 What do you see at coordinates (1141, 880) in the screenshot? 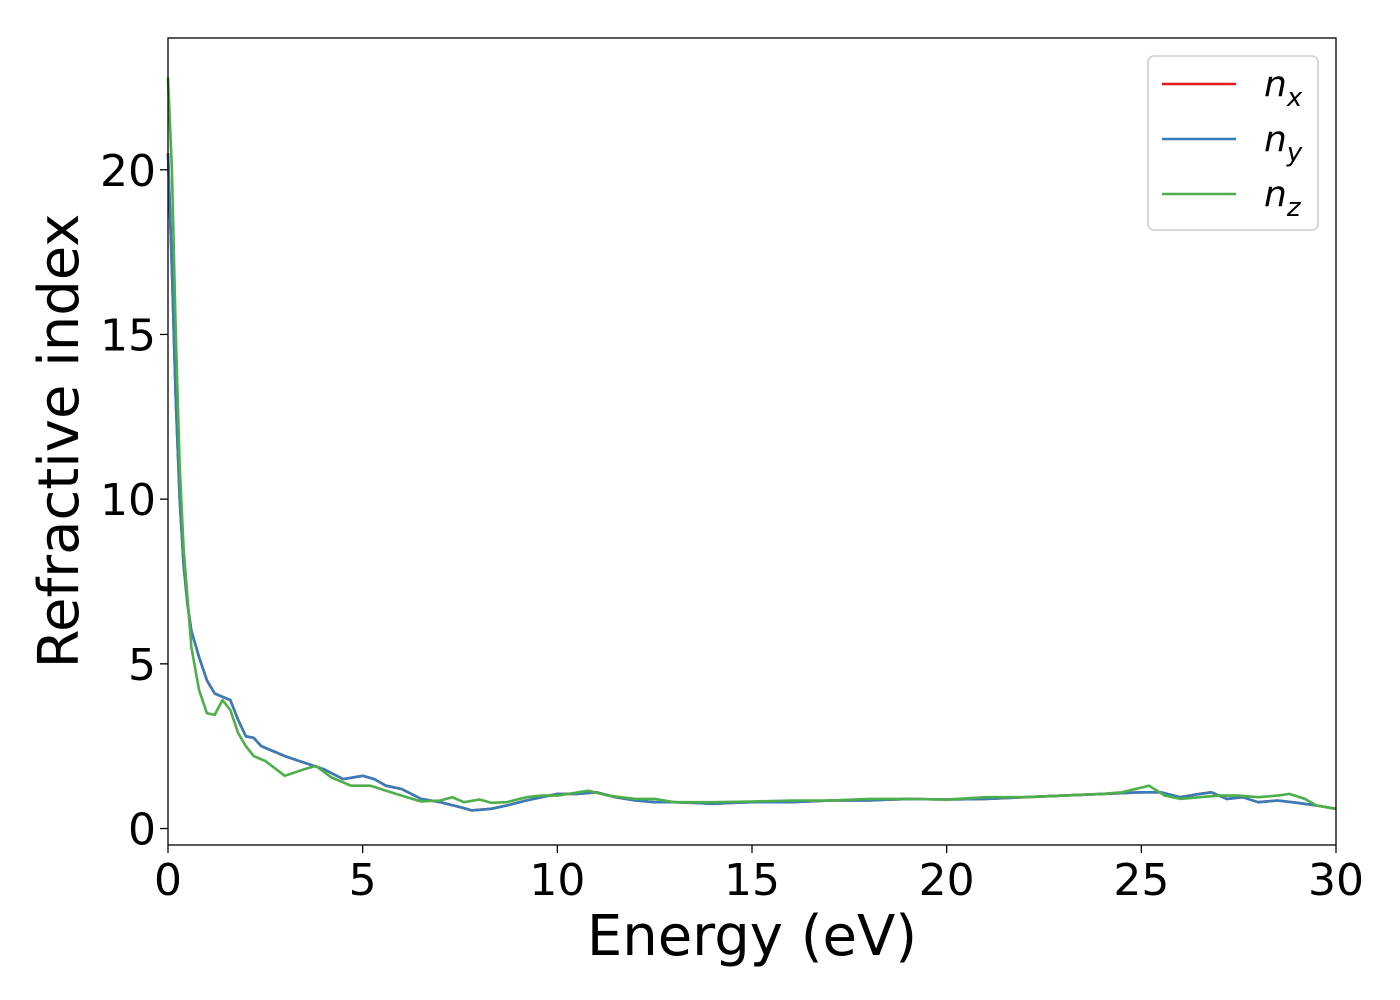
I see `x-tick-label: 25` at bounding box center [1141, 880].